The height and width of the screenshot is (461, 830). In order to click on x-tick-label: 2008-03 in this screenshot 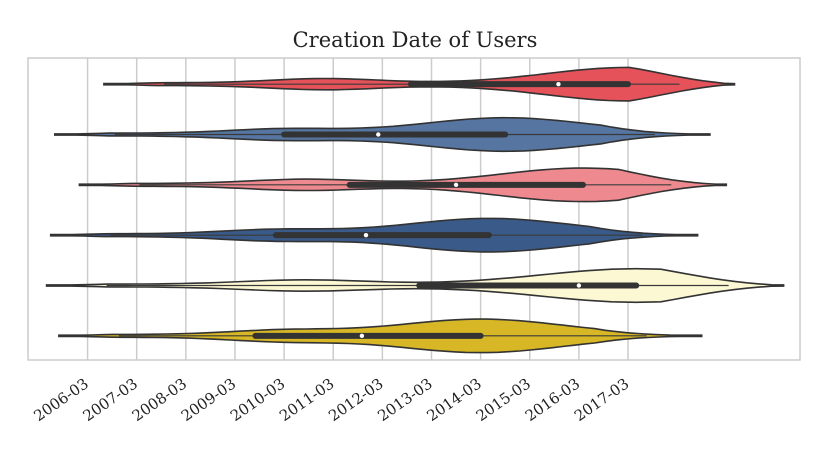, I will do `click(159, 400)`.